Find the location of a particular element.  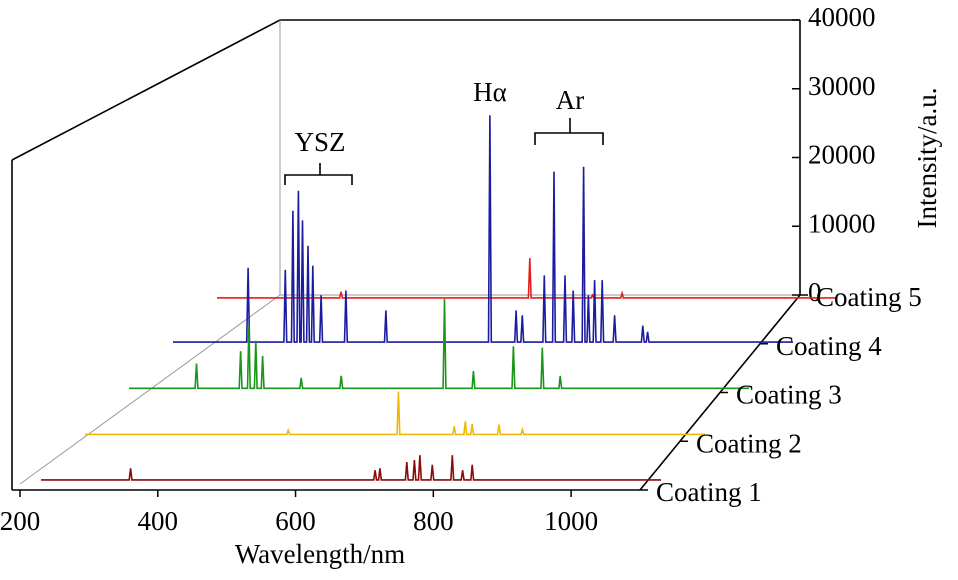

y-tick-label: 40000 is located at coordinates (842, 17).